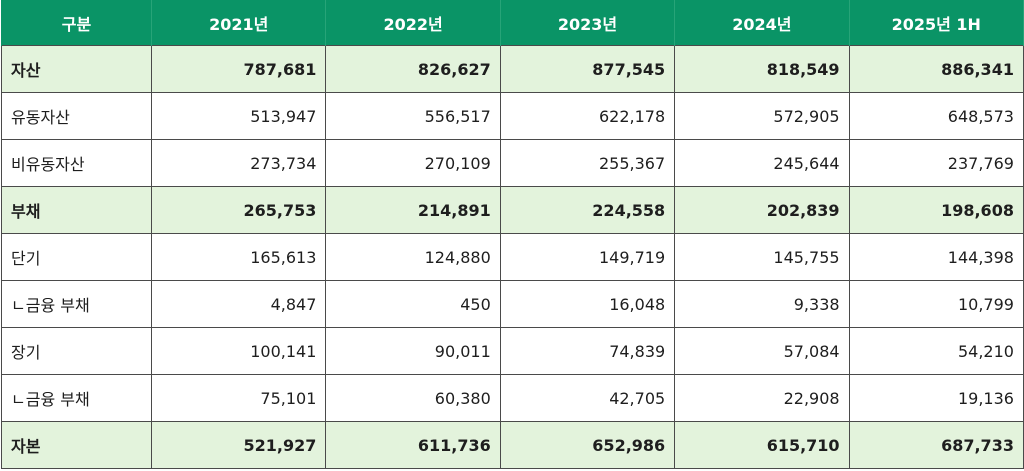  What do you see at coordinates (413, 210) in the screenshot?
I see `cell-2022: 214,891` at bounding box center [413, 210].